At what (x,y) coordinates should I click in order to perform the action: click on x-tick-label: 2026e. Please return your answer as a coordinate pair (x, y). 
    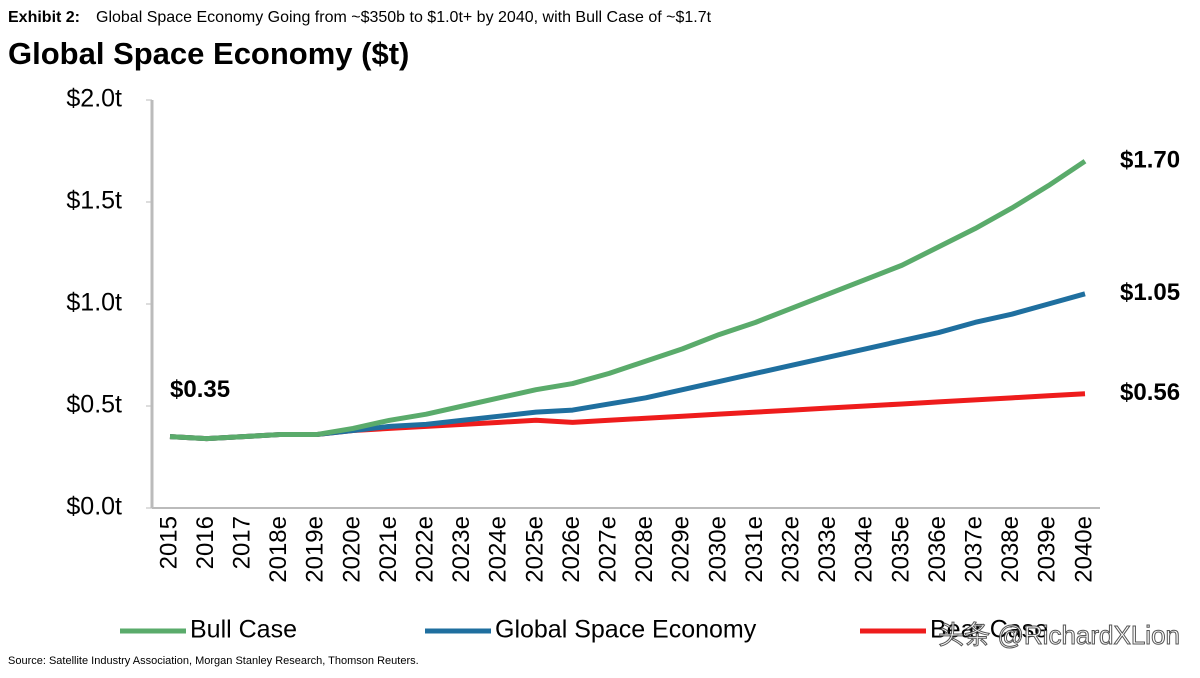
    Looking at the image, I should click on (571, 549).